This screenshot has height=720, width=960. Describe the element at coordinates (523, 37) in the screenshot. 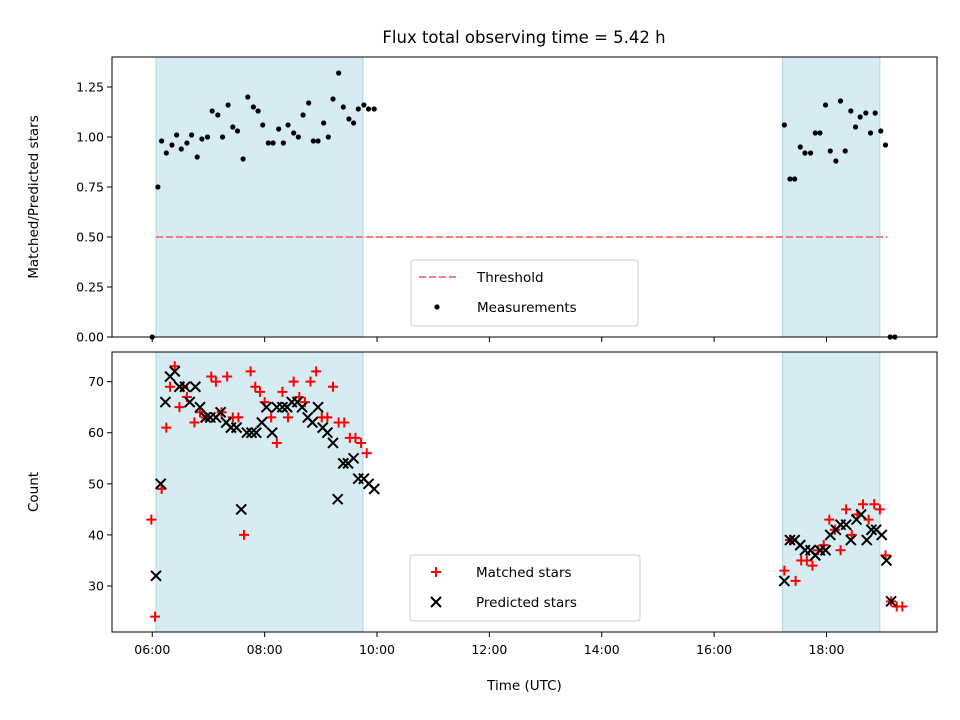

I see `chart-title: Flux total observing time = 5.42 h` at that location.